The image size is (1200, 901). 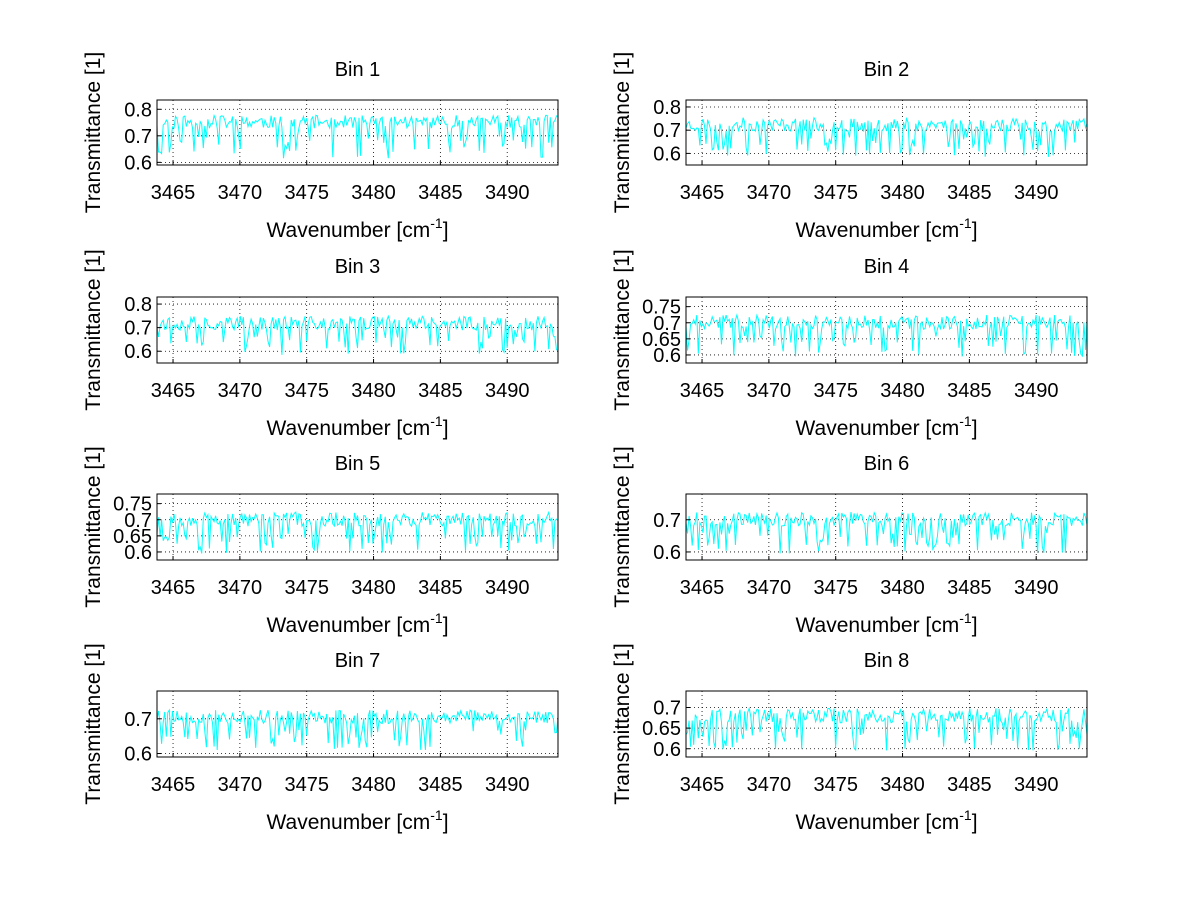 What do you see at coordinates (887, 661) in the screenshot?
I see `subplot-title: Bin 8` at bounding box center [887, 661].